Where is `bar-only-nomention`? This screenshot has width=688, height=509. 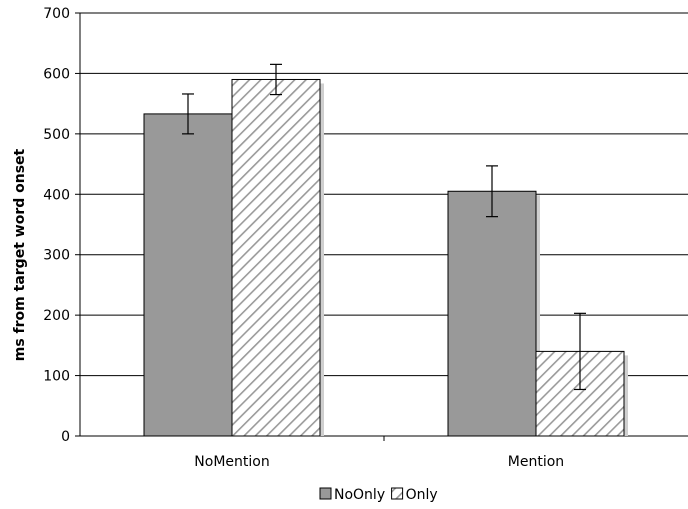
bar-only-nomention is located at coordinates (276, 257).